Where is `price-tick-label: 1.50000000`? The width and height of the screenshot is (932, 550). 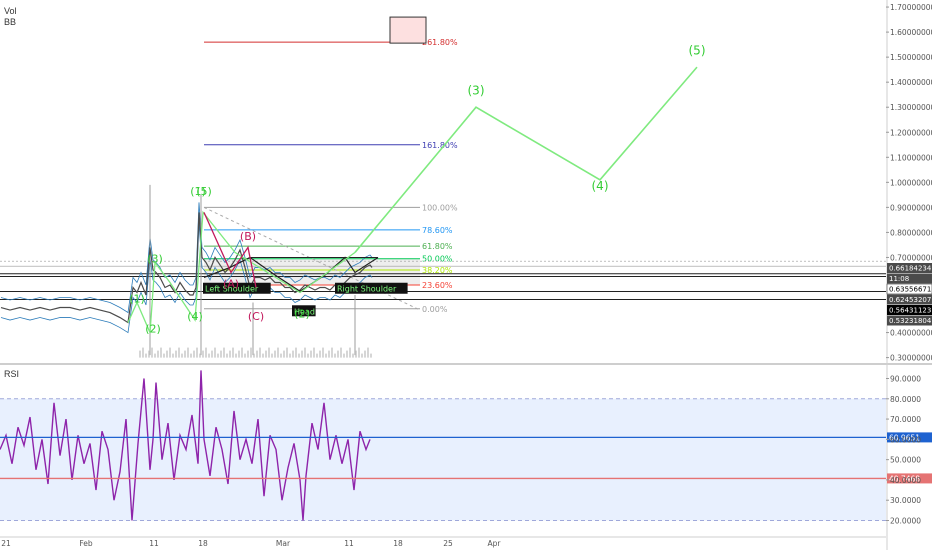 price-tick-label: 1.50000000 is located at coordinates (911, 57).